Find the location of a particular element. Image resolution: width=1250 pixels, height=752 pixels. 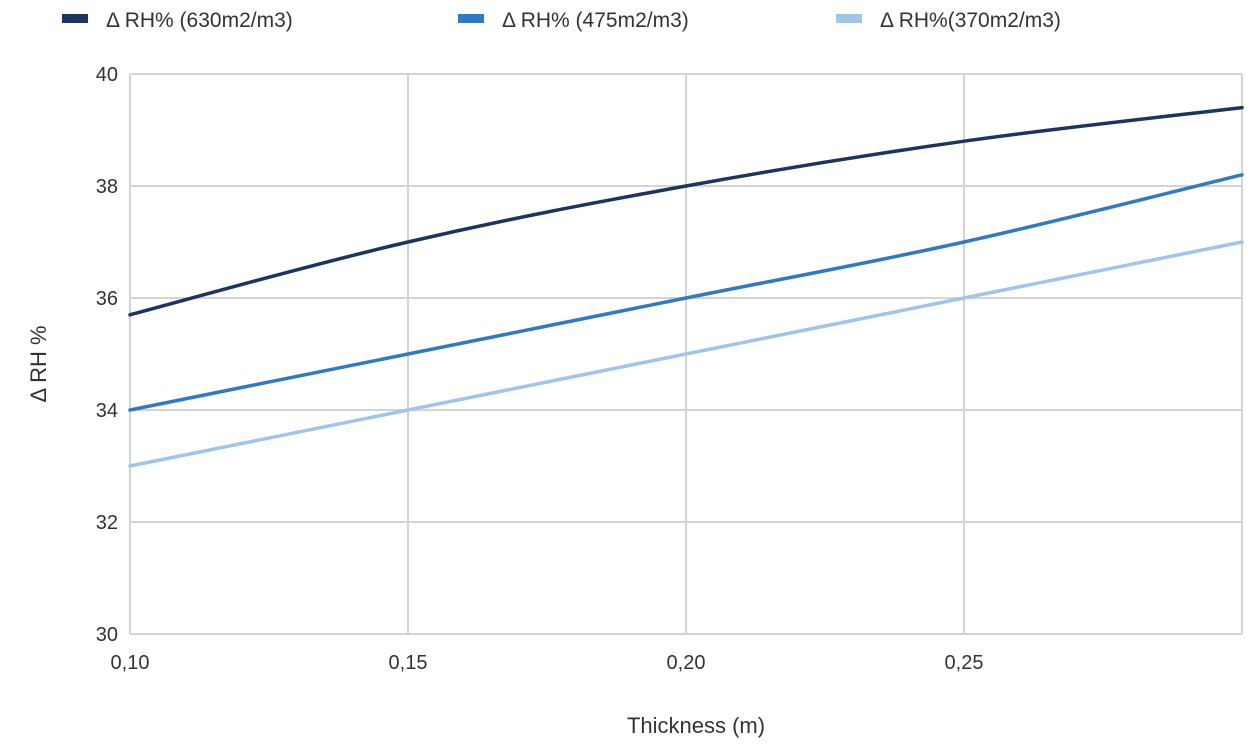

x-tick-label: 0,20 is located at coordinates (686, 663).